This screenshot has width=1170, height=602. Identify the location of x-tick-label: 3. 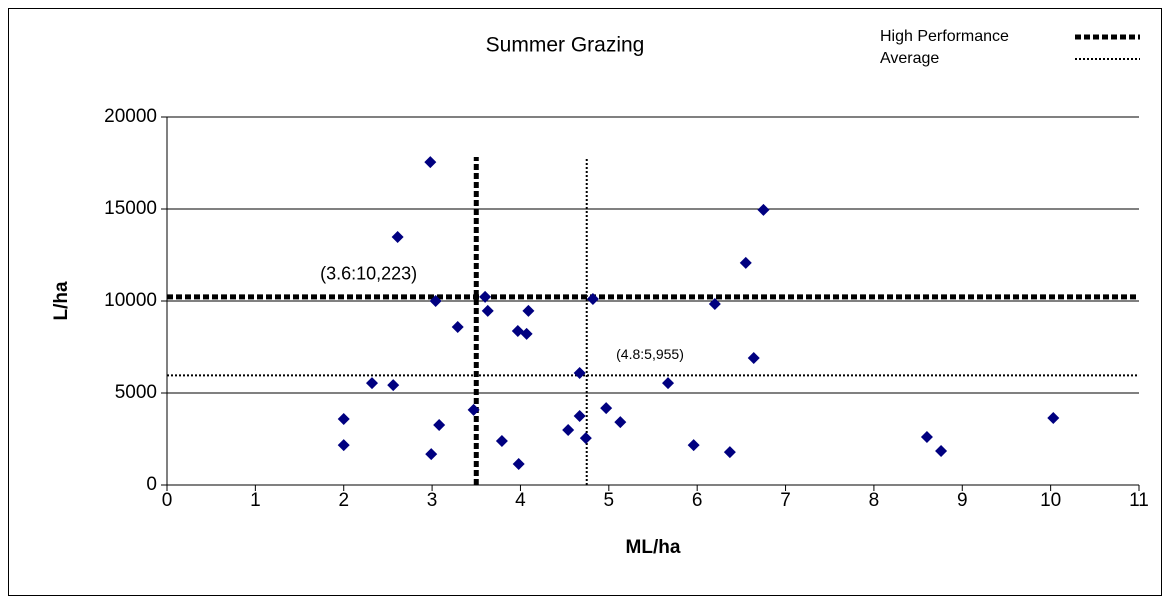
(432, 500).